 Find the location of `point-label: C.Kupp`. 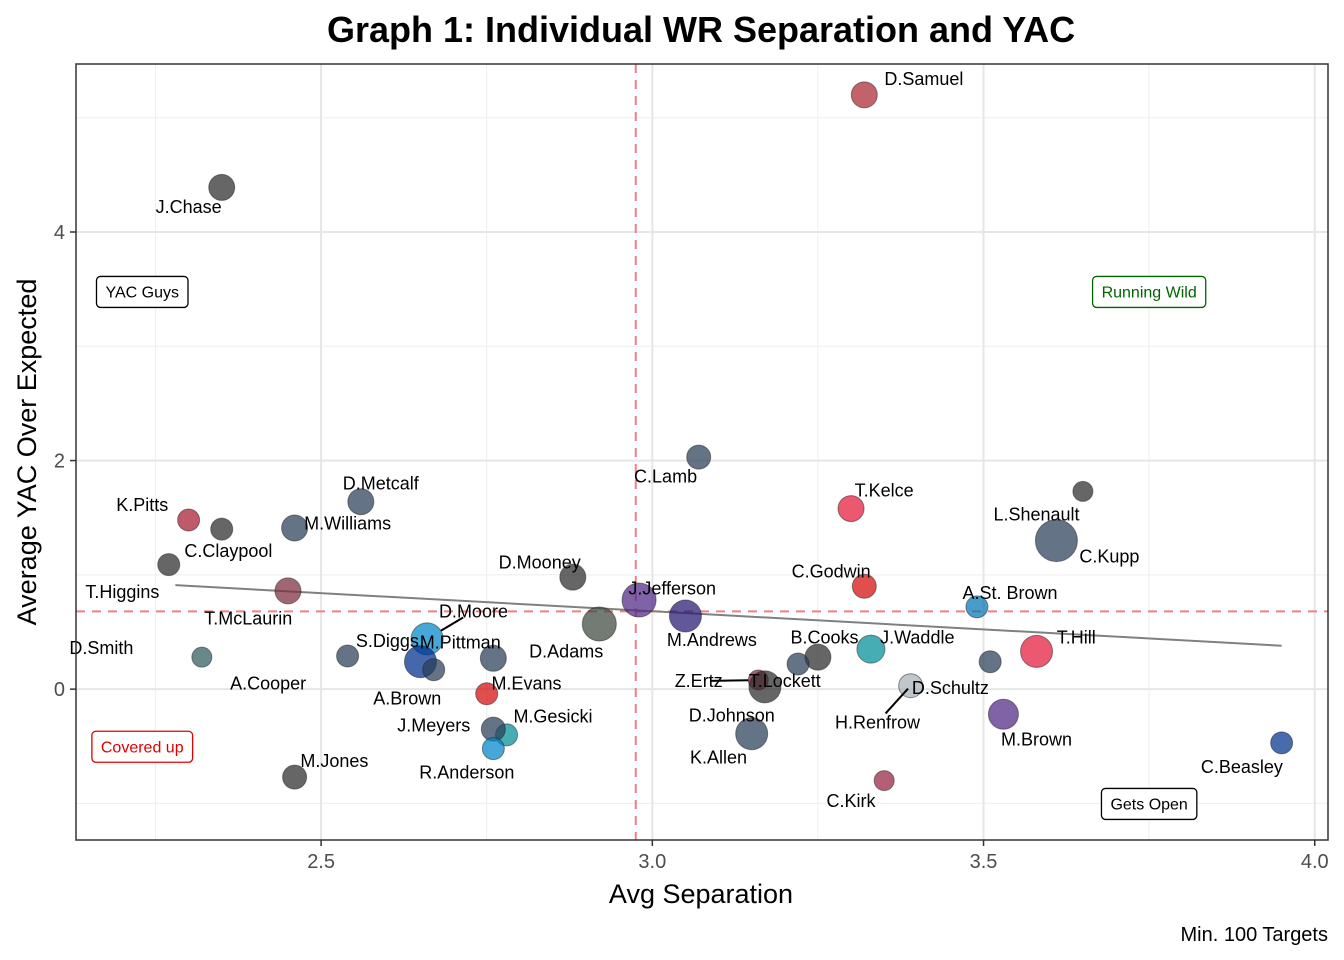

point-label: C.Kupp is located at coordinates (1109, 557).